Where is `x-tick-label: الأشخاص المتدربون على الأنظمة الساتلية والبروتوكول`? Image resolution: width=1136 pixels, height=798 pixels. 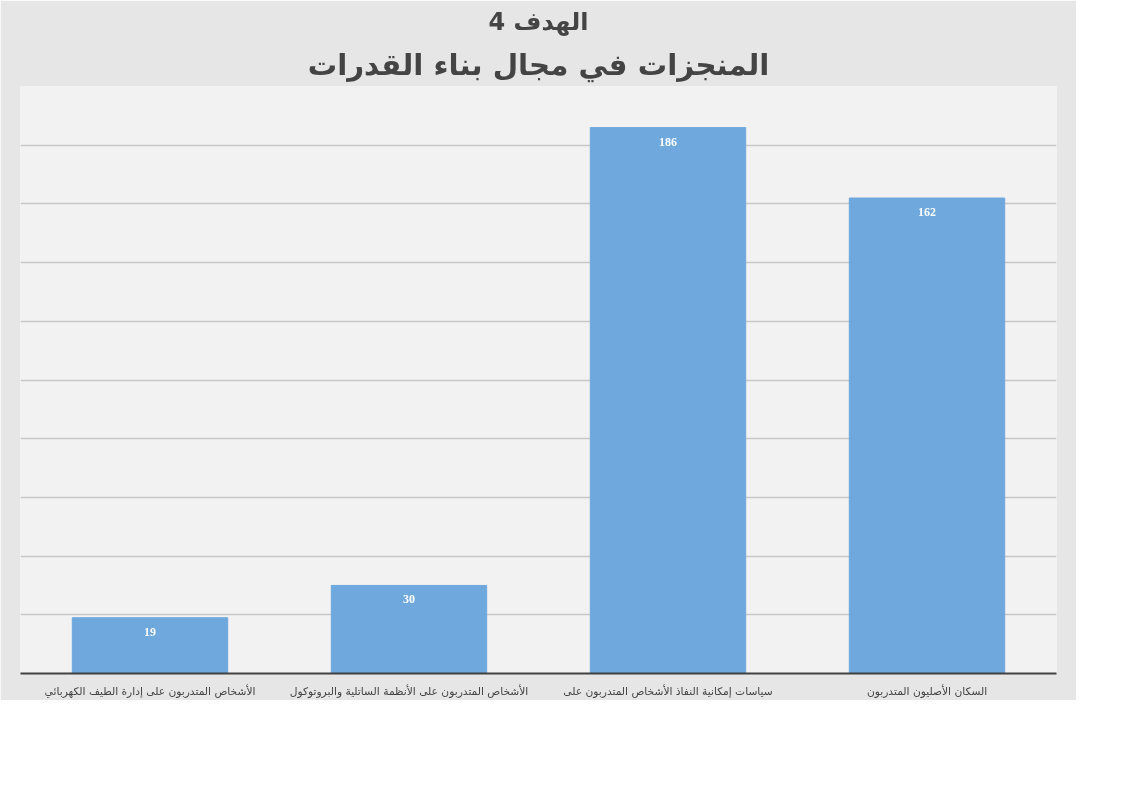
x-tick-label: الأشخاص المتدربون على الأنظمة الساتلية والبروتوكول is located at coordinates (409, 690).